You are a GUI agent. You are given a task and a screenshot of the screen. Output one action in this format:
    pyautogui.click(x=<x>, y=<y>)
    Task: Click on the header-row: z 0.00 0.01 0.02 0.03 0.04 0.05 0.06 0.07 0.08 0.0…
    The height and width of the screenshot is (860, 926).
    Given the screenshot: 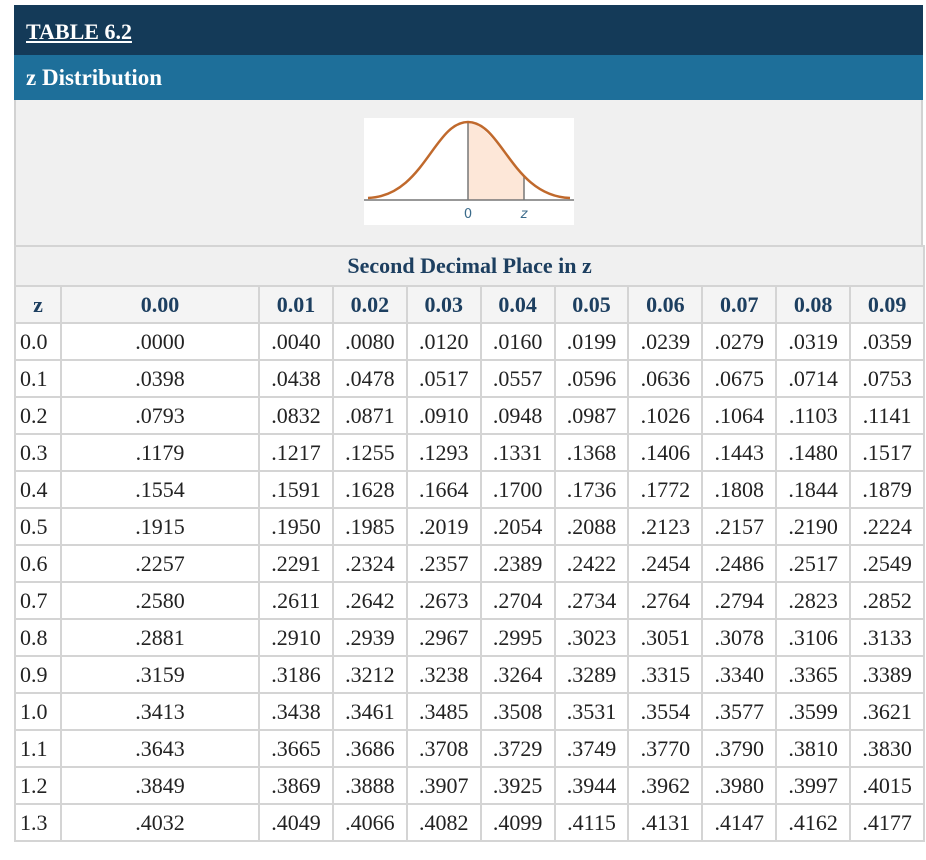 What is the action you would take?
    pyautogui.click(x=470, y=304)
    